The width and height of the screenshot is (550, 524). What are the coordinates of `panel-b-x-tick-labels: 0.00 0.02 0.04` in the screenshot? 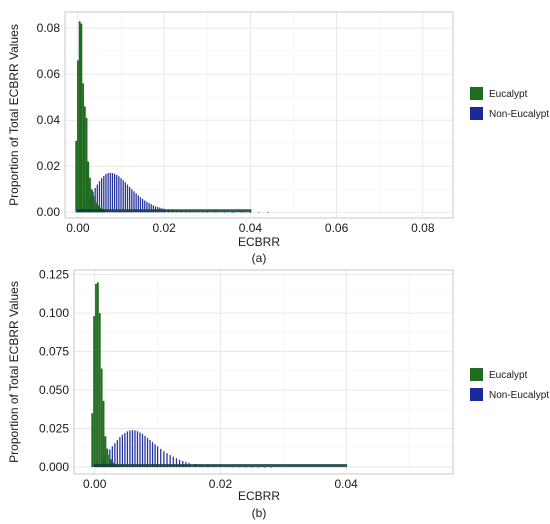 It's located at (220, 484).